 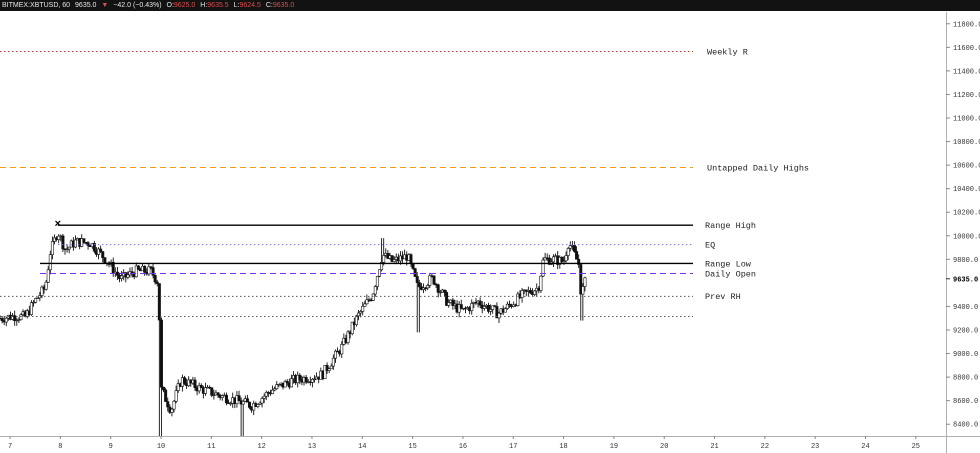 What do you see at coordinates (965, 402) in the screenshot?
I see `y-tick-label: 8600.0` at bounding box center [965, 402].